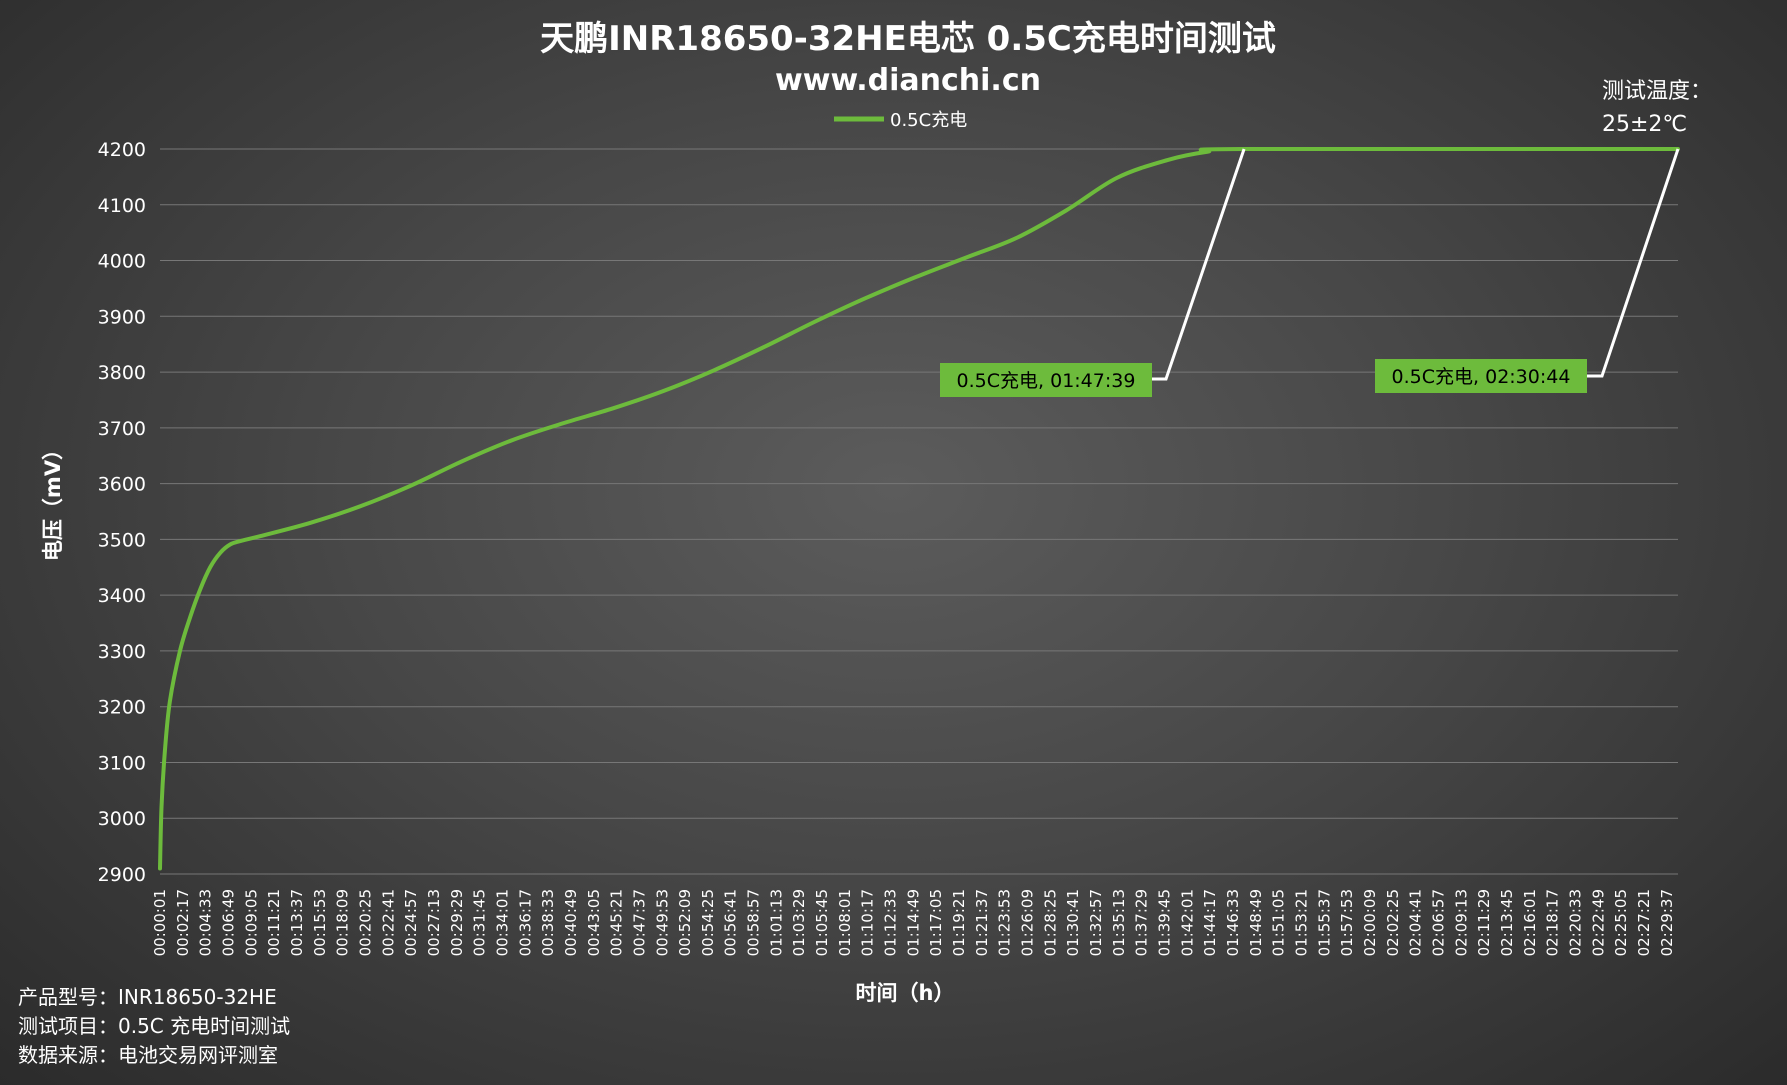 This screenshot has height=1085, width=1787. What do you see at coordinates (53, 500) in the screenshot?
I see `y-axis-title: 电压（mV）` at bounding box center [53, 500].